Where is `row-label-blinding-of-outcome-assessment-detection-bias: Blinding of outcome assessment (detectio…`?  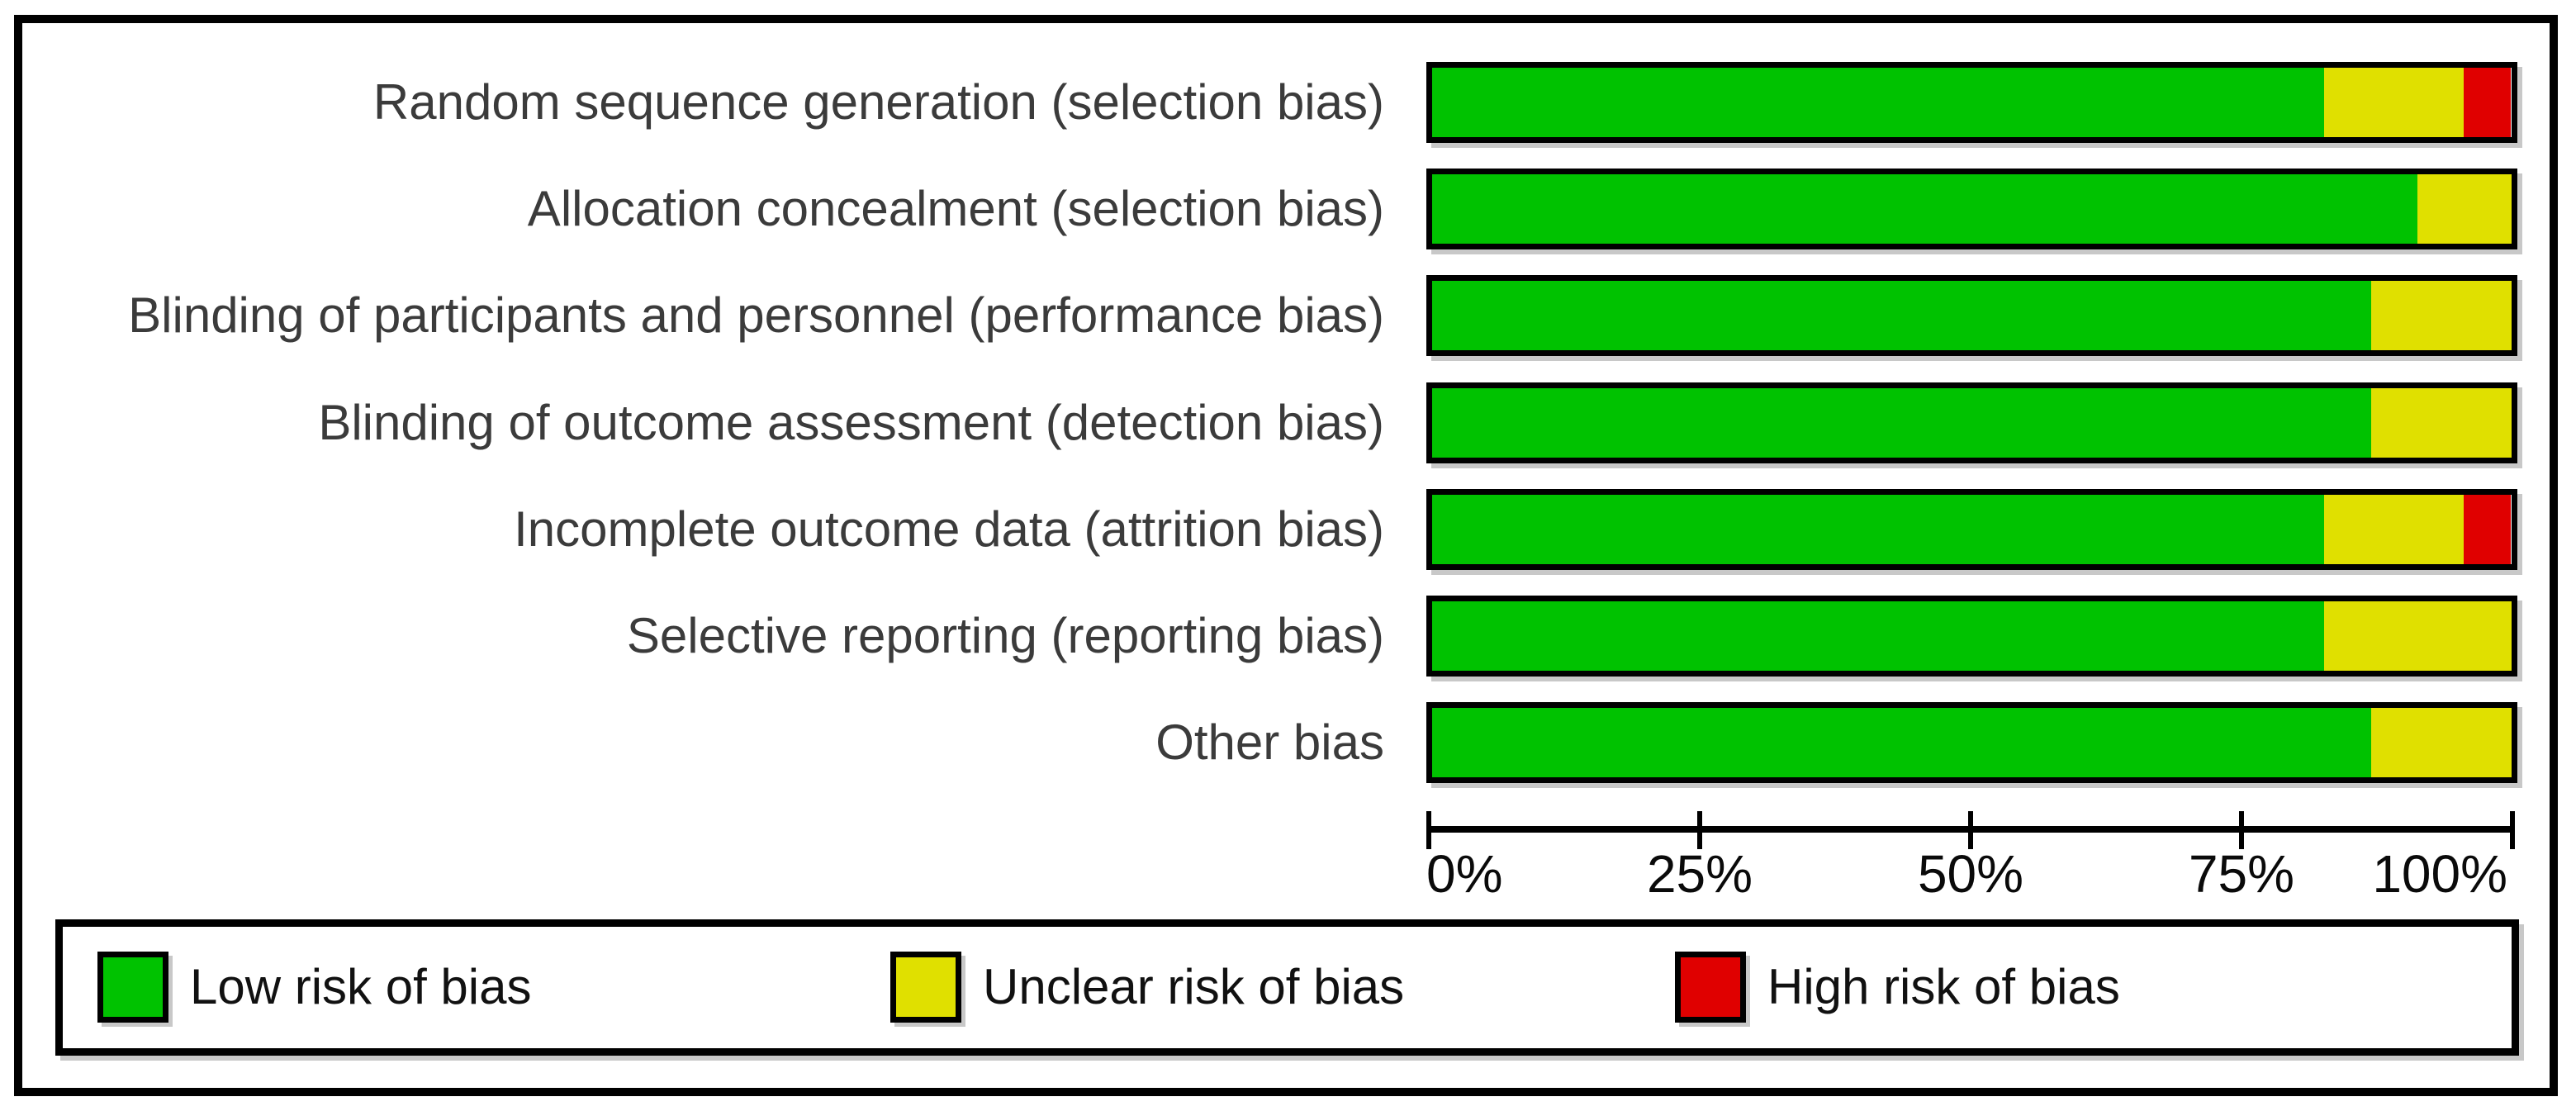
row-label-blinding-of-outcome-assessment-detection-bias: Blinding of outcome assessment (detectio… is located at coordinates (851, 422).